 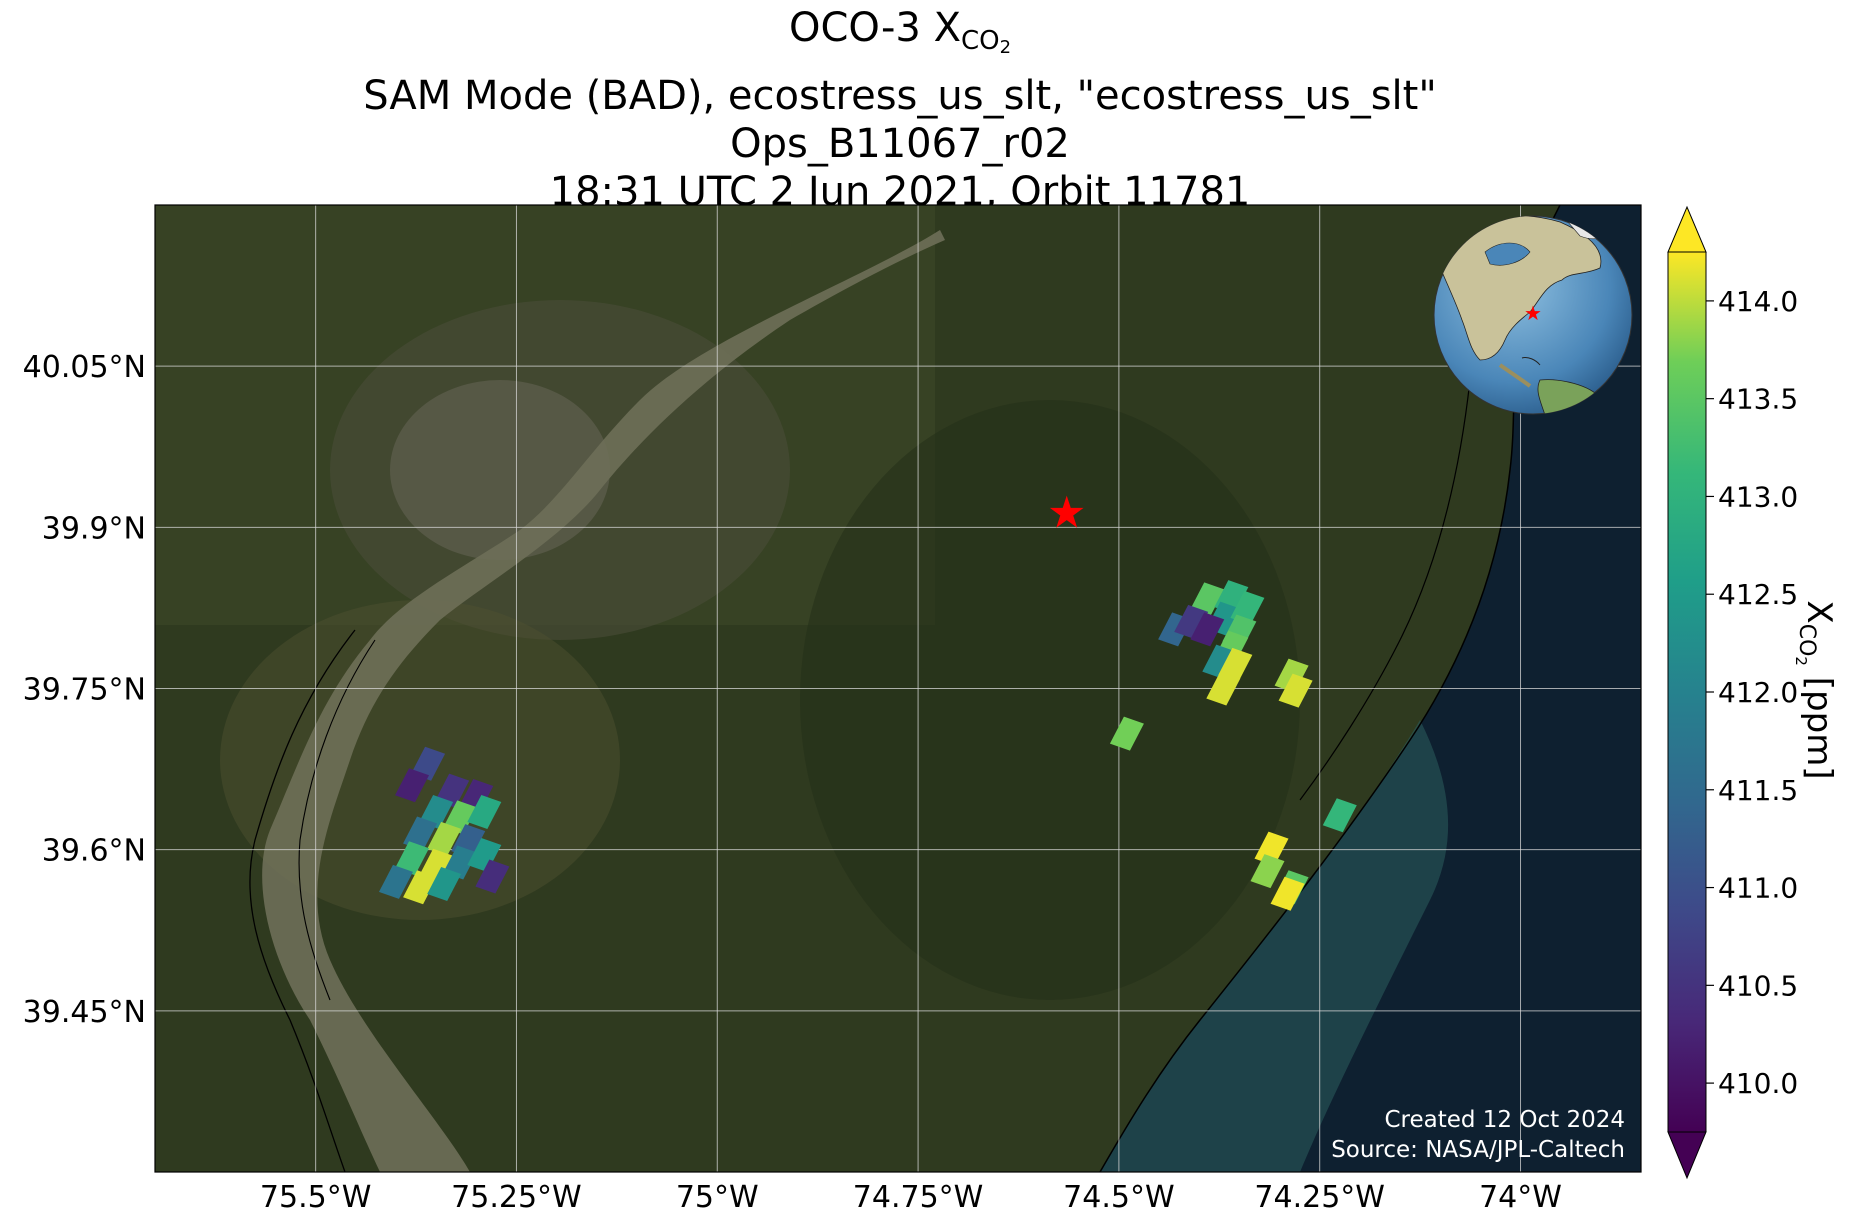 What do you see at coordinates (1758, 1083) in the screenshot?
I see `colorbar-tick-label: 410.0` at bounding box center [1758, 1083].